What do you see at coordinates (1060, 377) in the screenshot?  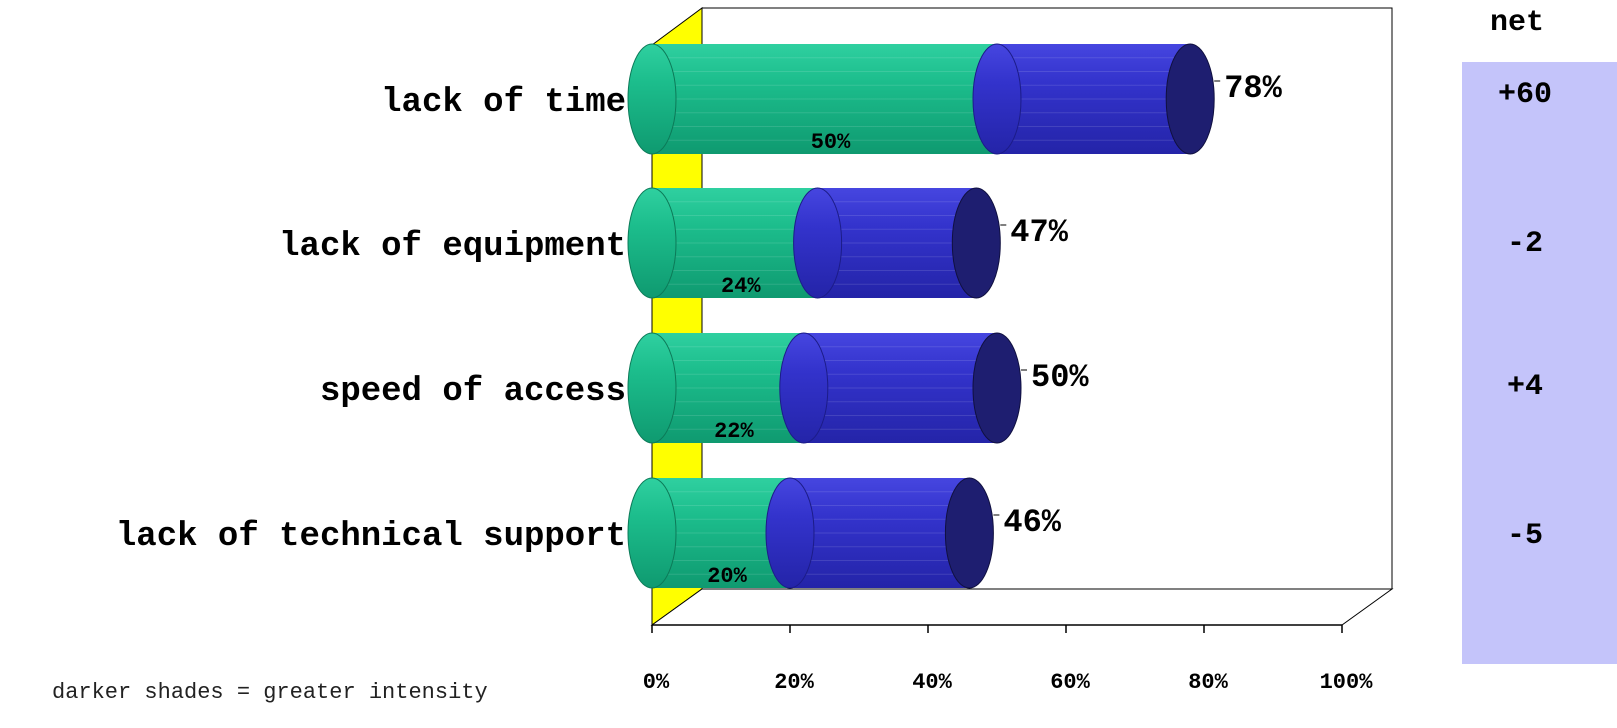 I see `total-label: 50%` at bounding box center [1060, 377].